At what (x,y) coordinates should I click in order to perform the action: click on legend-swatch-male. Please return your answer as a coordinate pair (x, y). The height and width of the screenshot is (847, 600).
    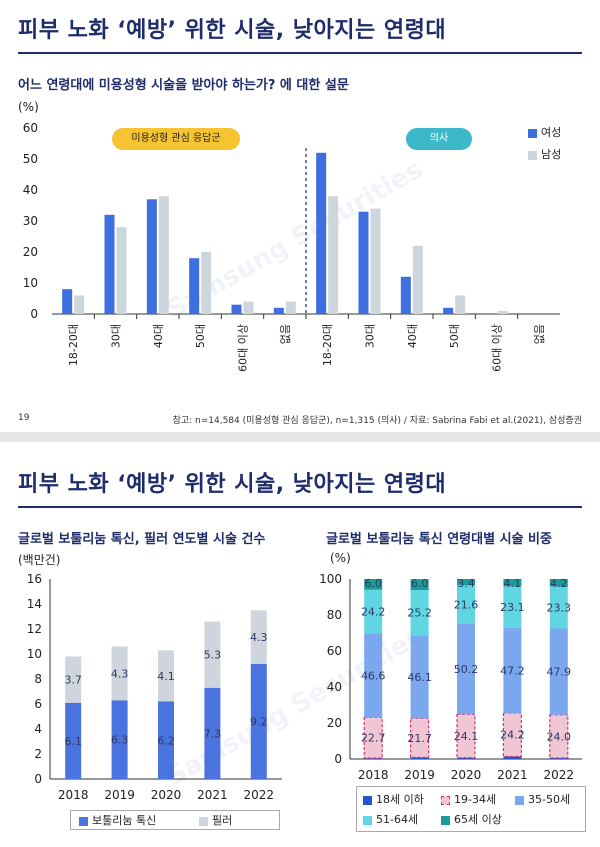
    Looking at the image, I should click on (532, 155).